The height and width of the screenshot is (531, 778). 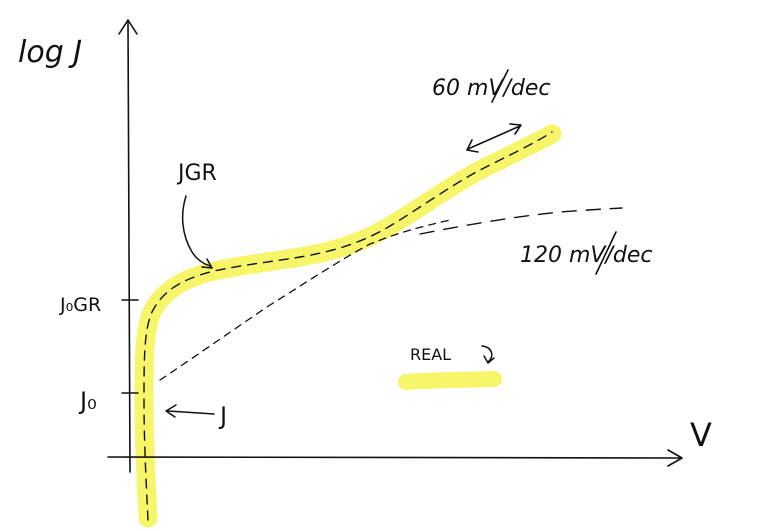 I want to click on slope-60-arrowhead-end, so click(x=515, y=129).